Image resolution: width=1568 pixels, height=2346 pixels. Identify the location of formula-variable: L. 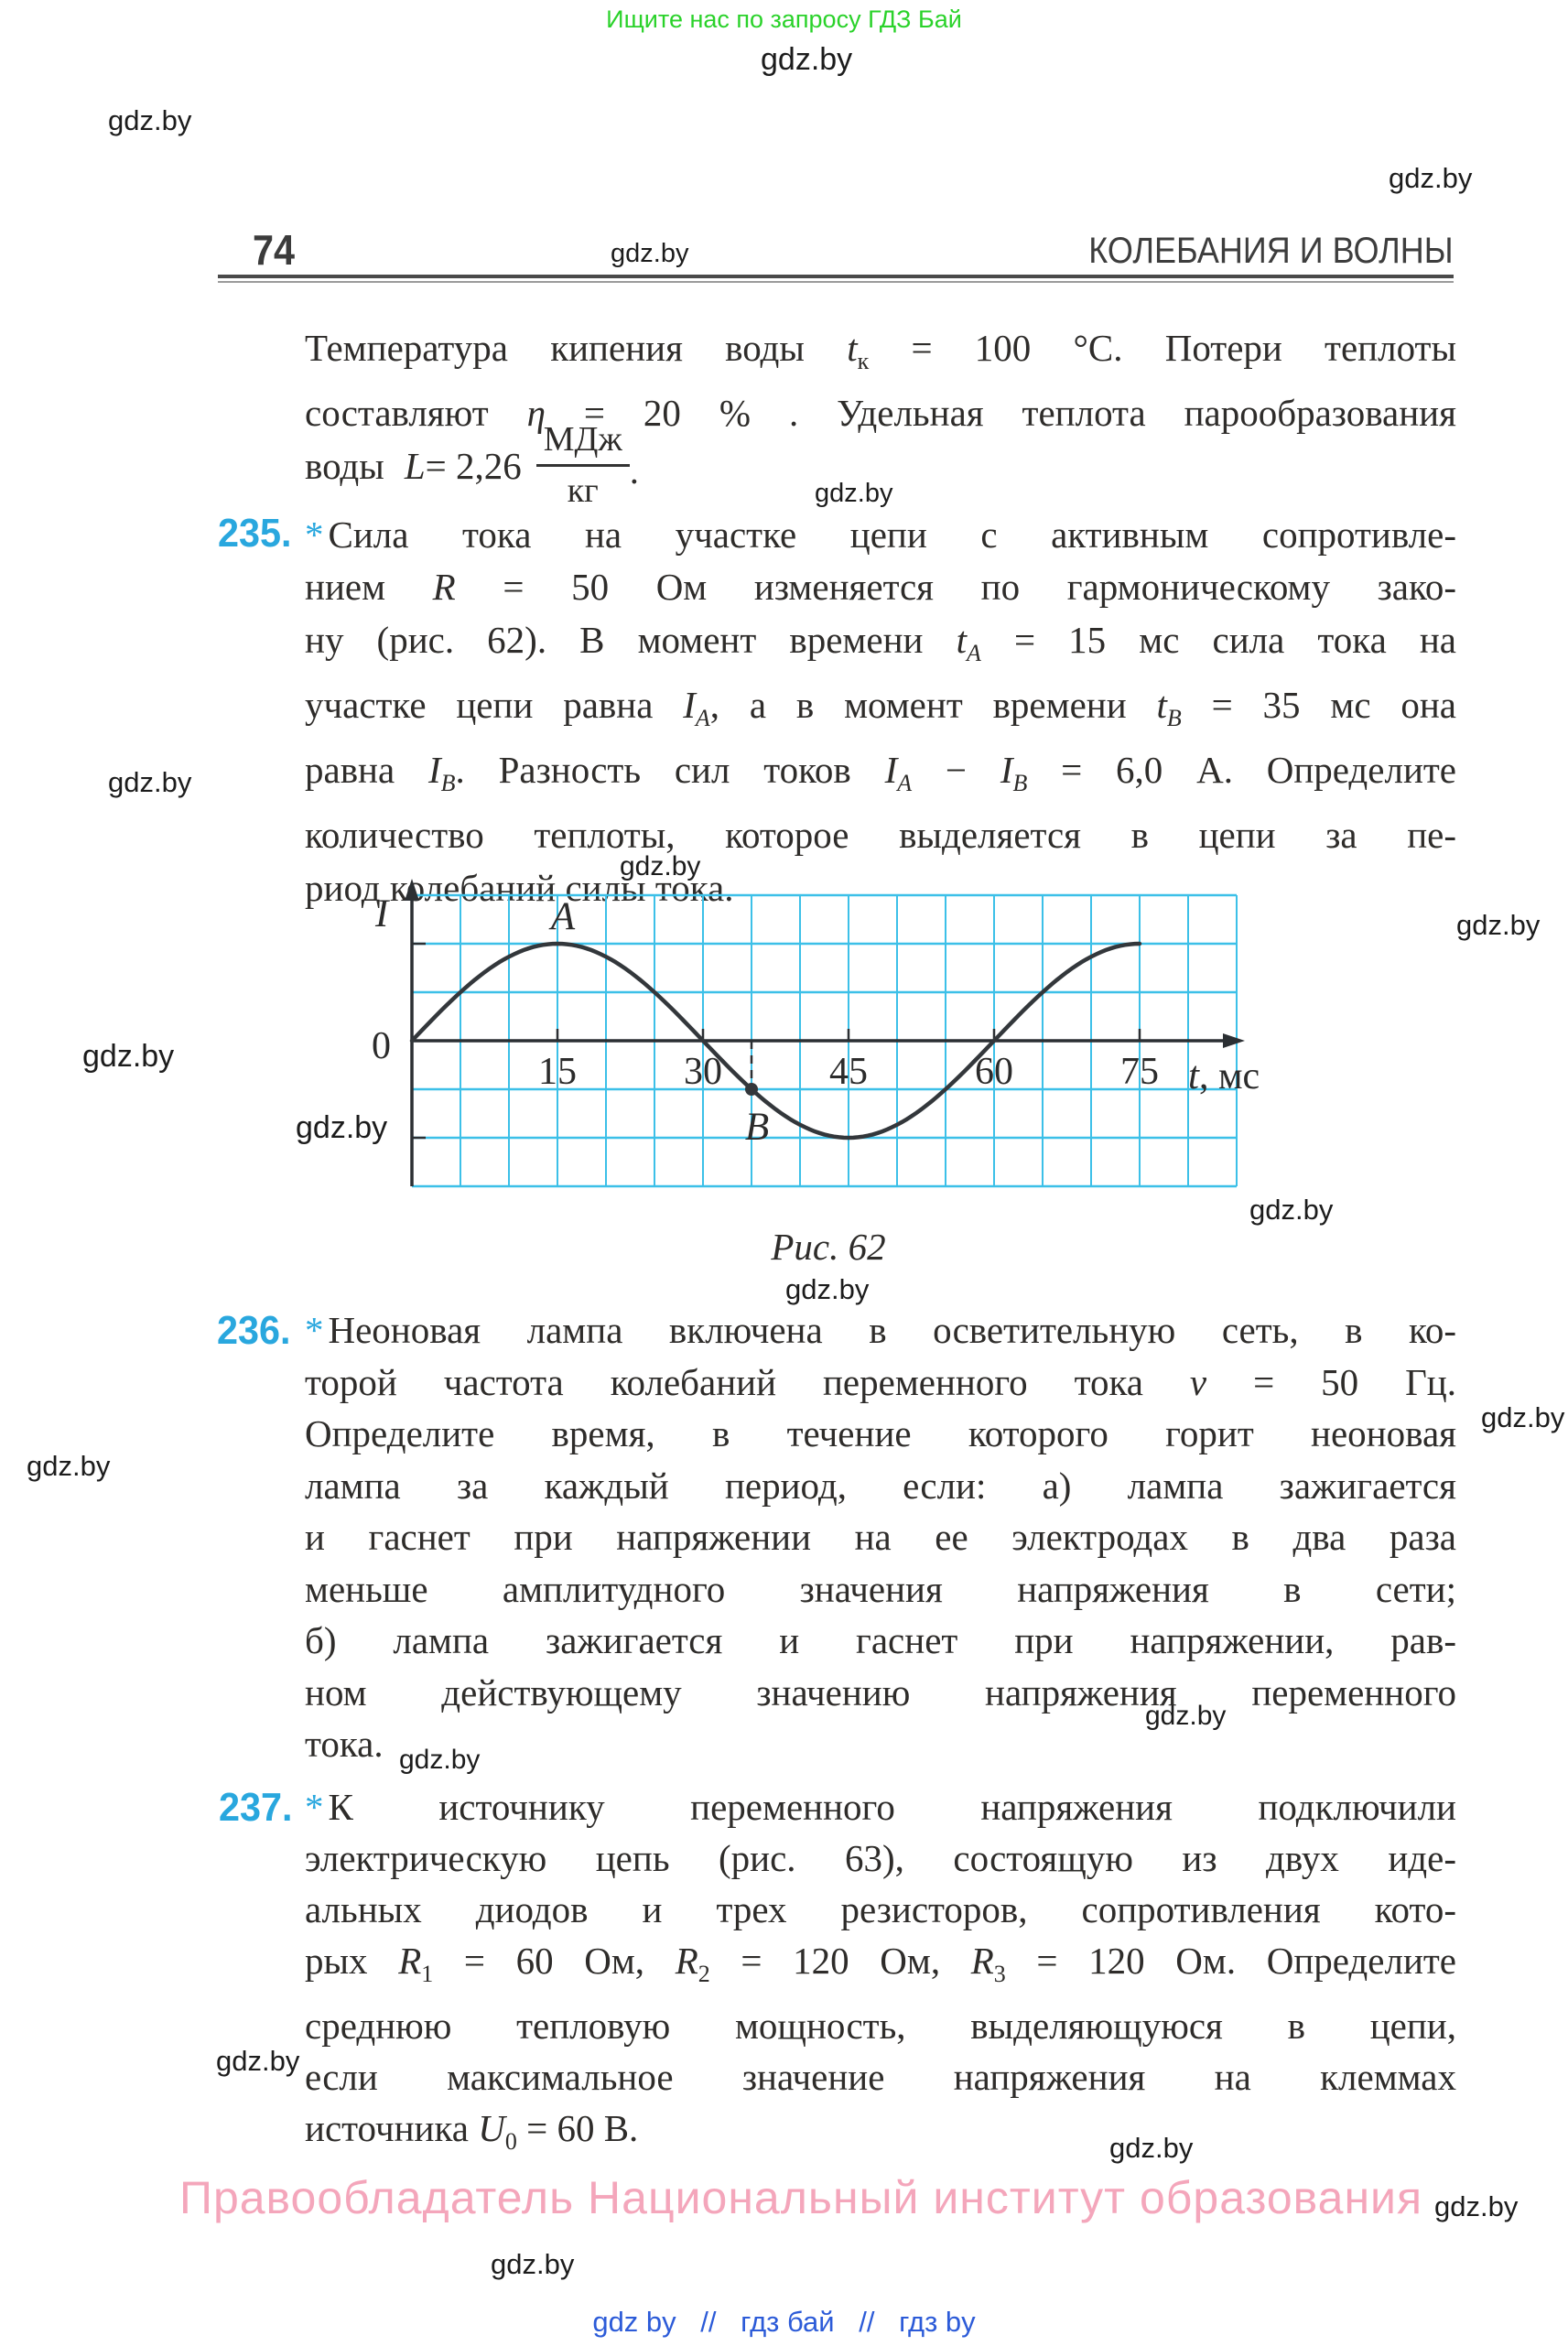
(415, 465).